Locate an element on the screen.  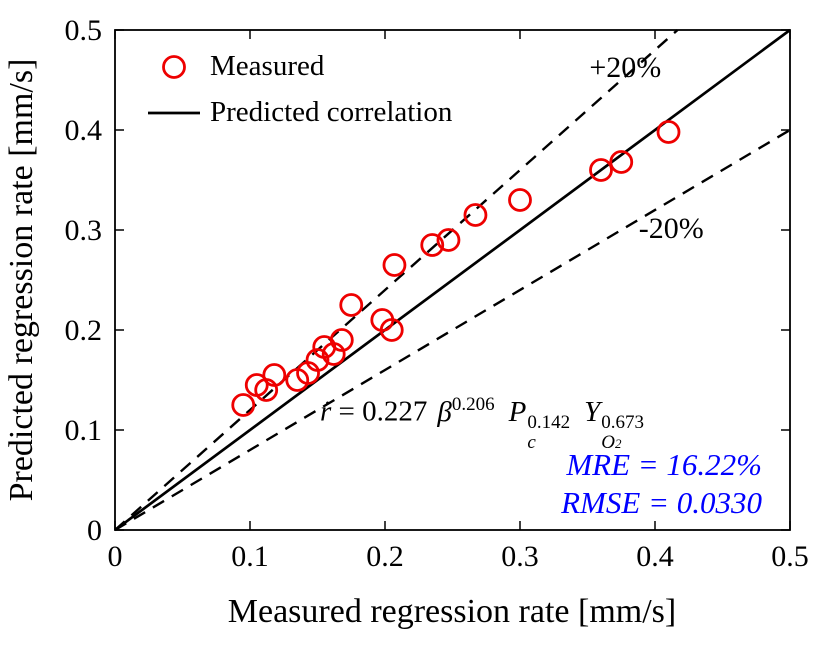
legend: Measured Predicted correlation is located at coordinates (299, 89).